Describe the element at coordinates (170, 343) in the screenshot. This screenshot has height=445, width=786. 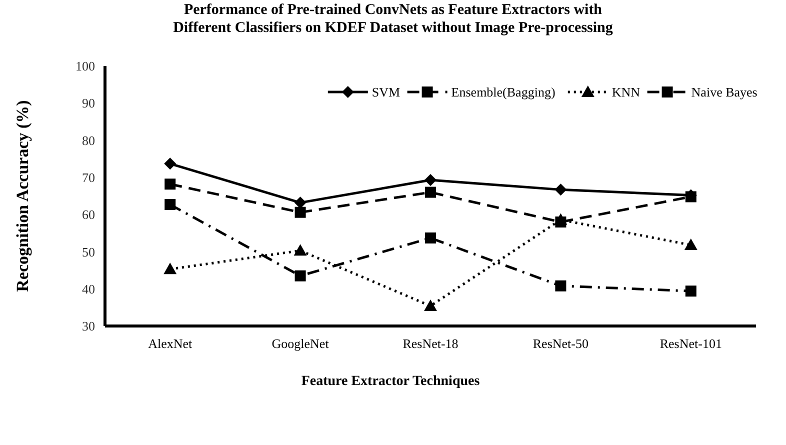
I see `x-tick-label: AlexNet` at that location.